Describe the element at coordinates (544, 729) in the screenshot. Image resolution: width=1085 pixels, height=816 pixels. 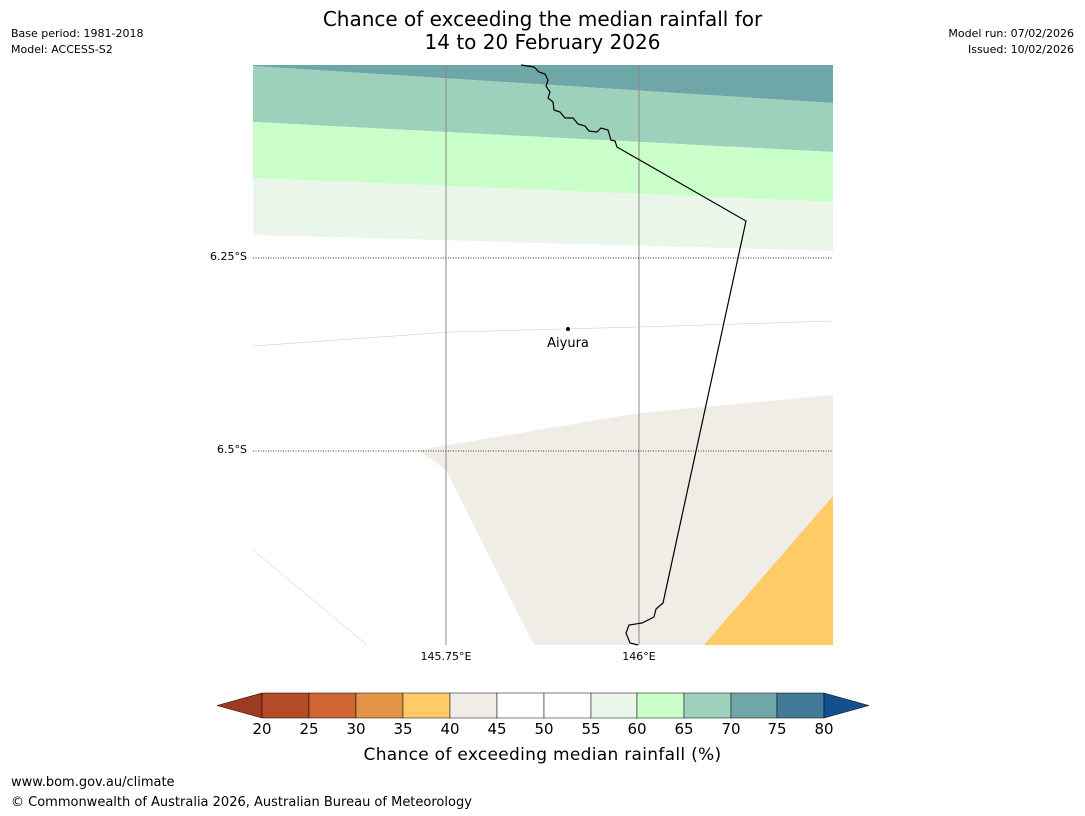
I see `colorbar-tick: 50` at that location.